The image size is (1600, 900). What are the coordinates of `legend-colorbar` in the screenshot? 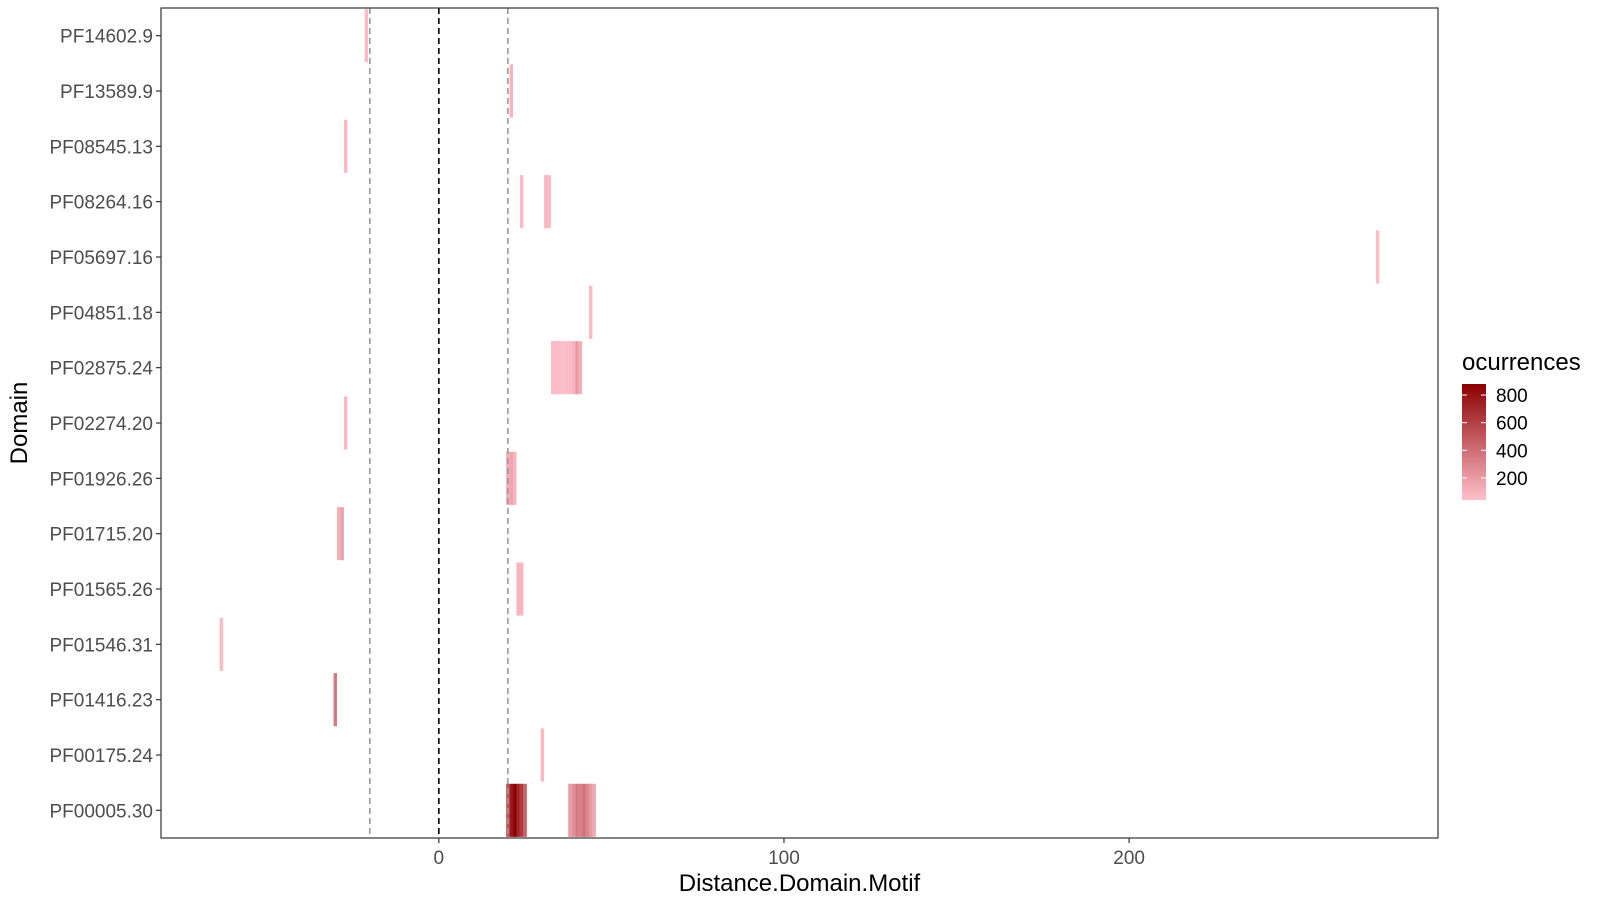 It's located at (1474, 442).